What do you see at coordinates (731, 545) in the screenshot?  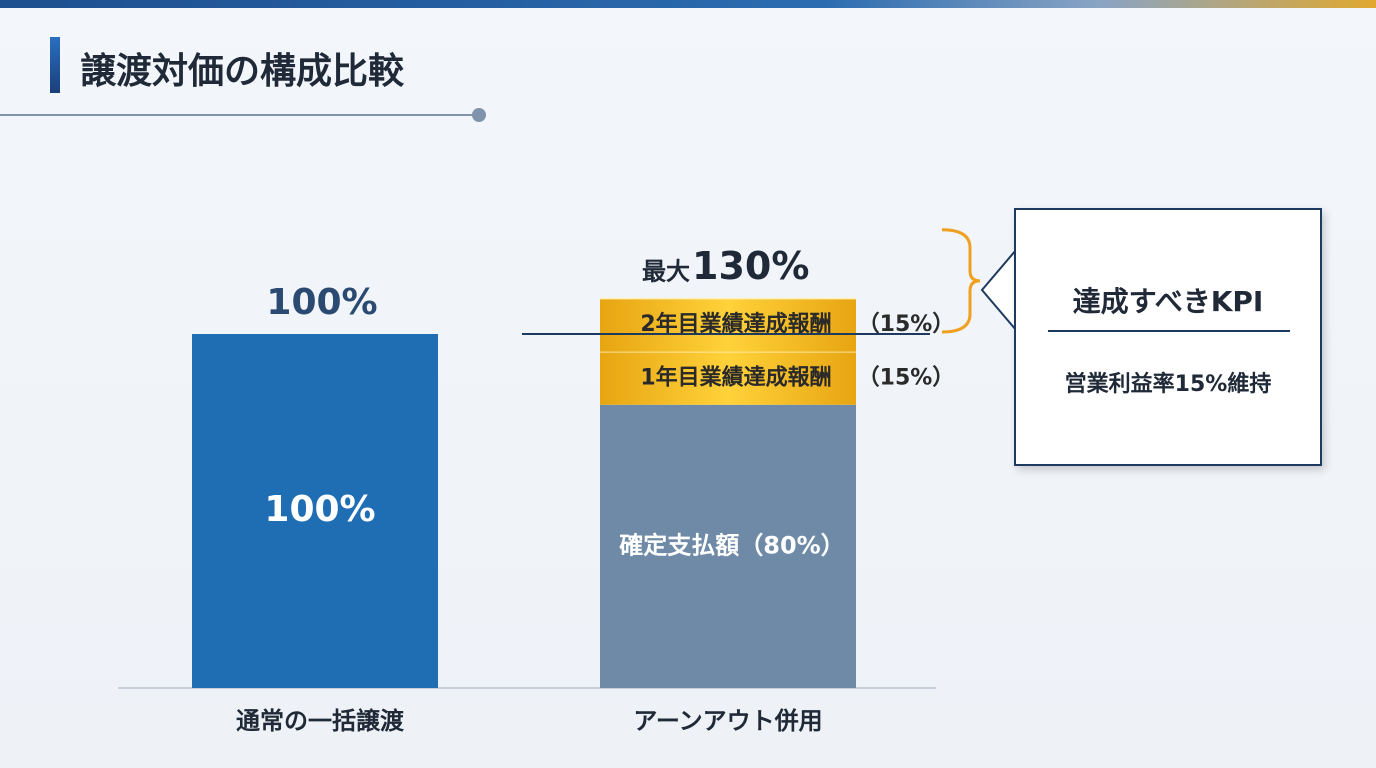 I see `bar-segment-label: 確定支払額（80%）` at bounding box center [731, 545].